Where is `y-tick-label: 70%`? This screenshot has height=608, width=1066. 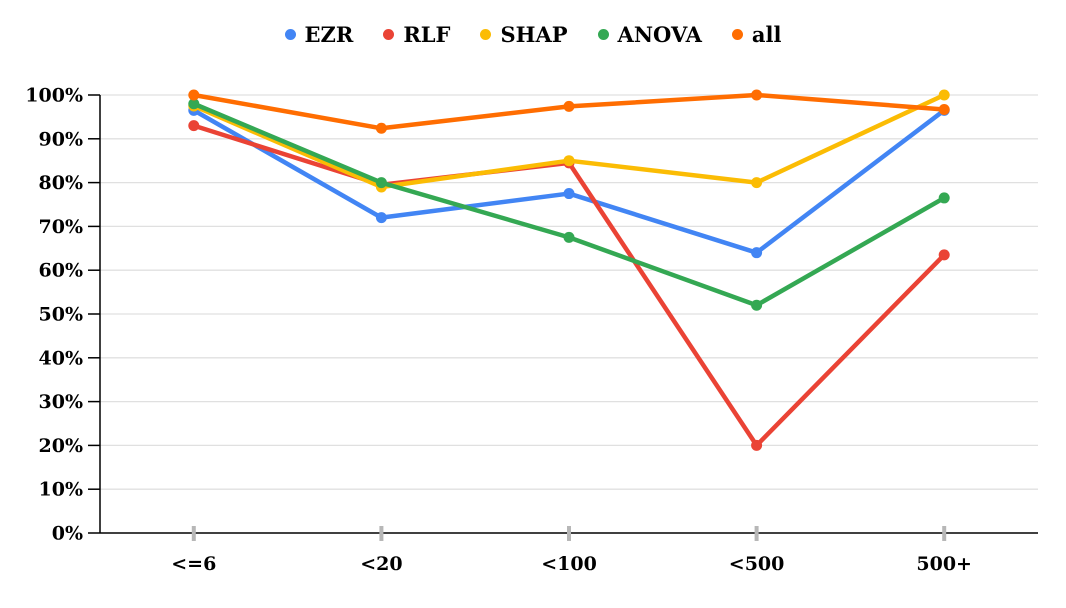 y-tick-label: 70% is located at coordinates (61, 227).